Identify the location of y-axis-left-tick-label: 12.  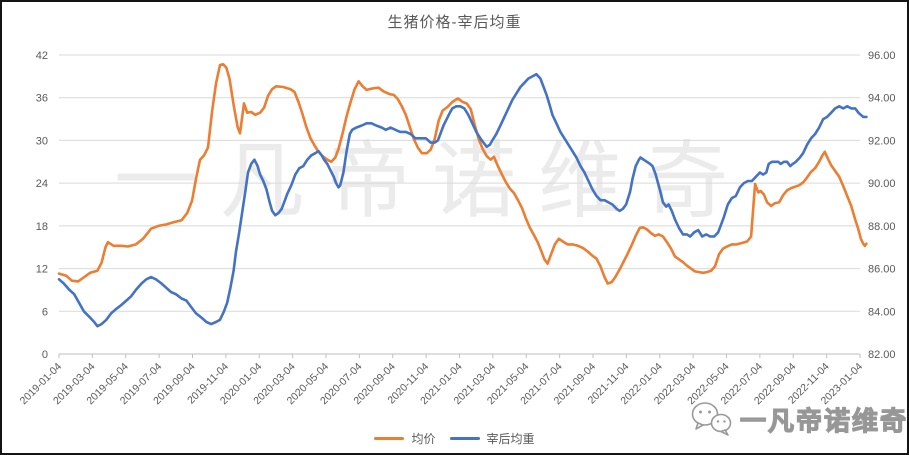
(42, 270).